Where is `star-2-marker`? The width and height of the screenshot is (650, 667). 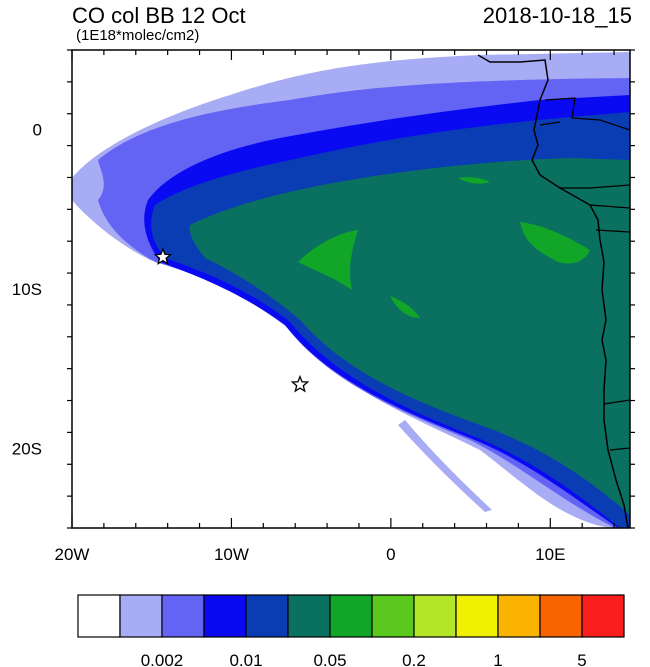 star-2-marker is located at coordinates (300, 383).